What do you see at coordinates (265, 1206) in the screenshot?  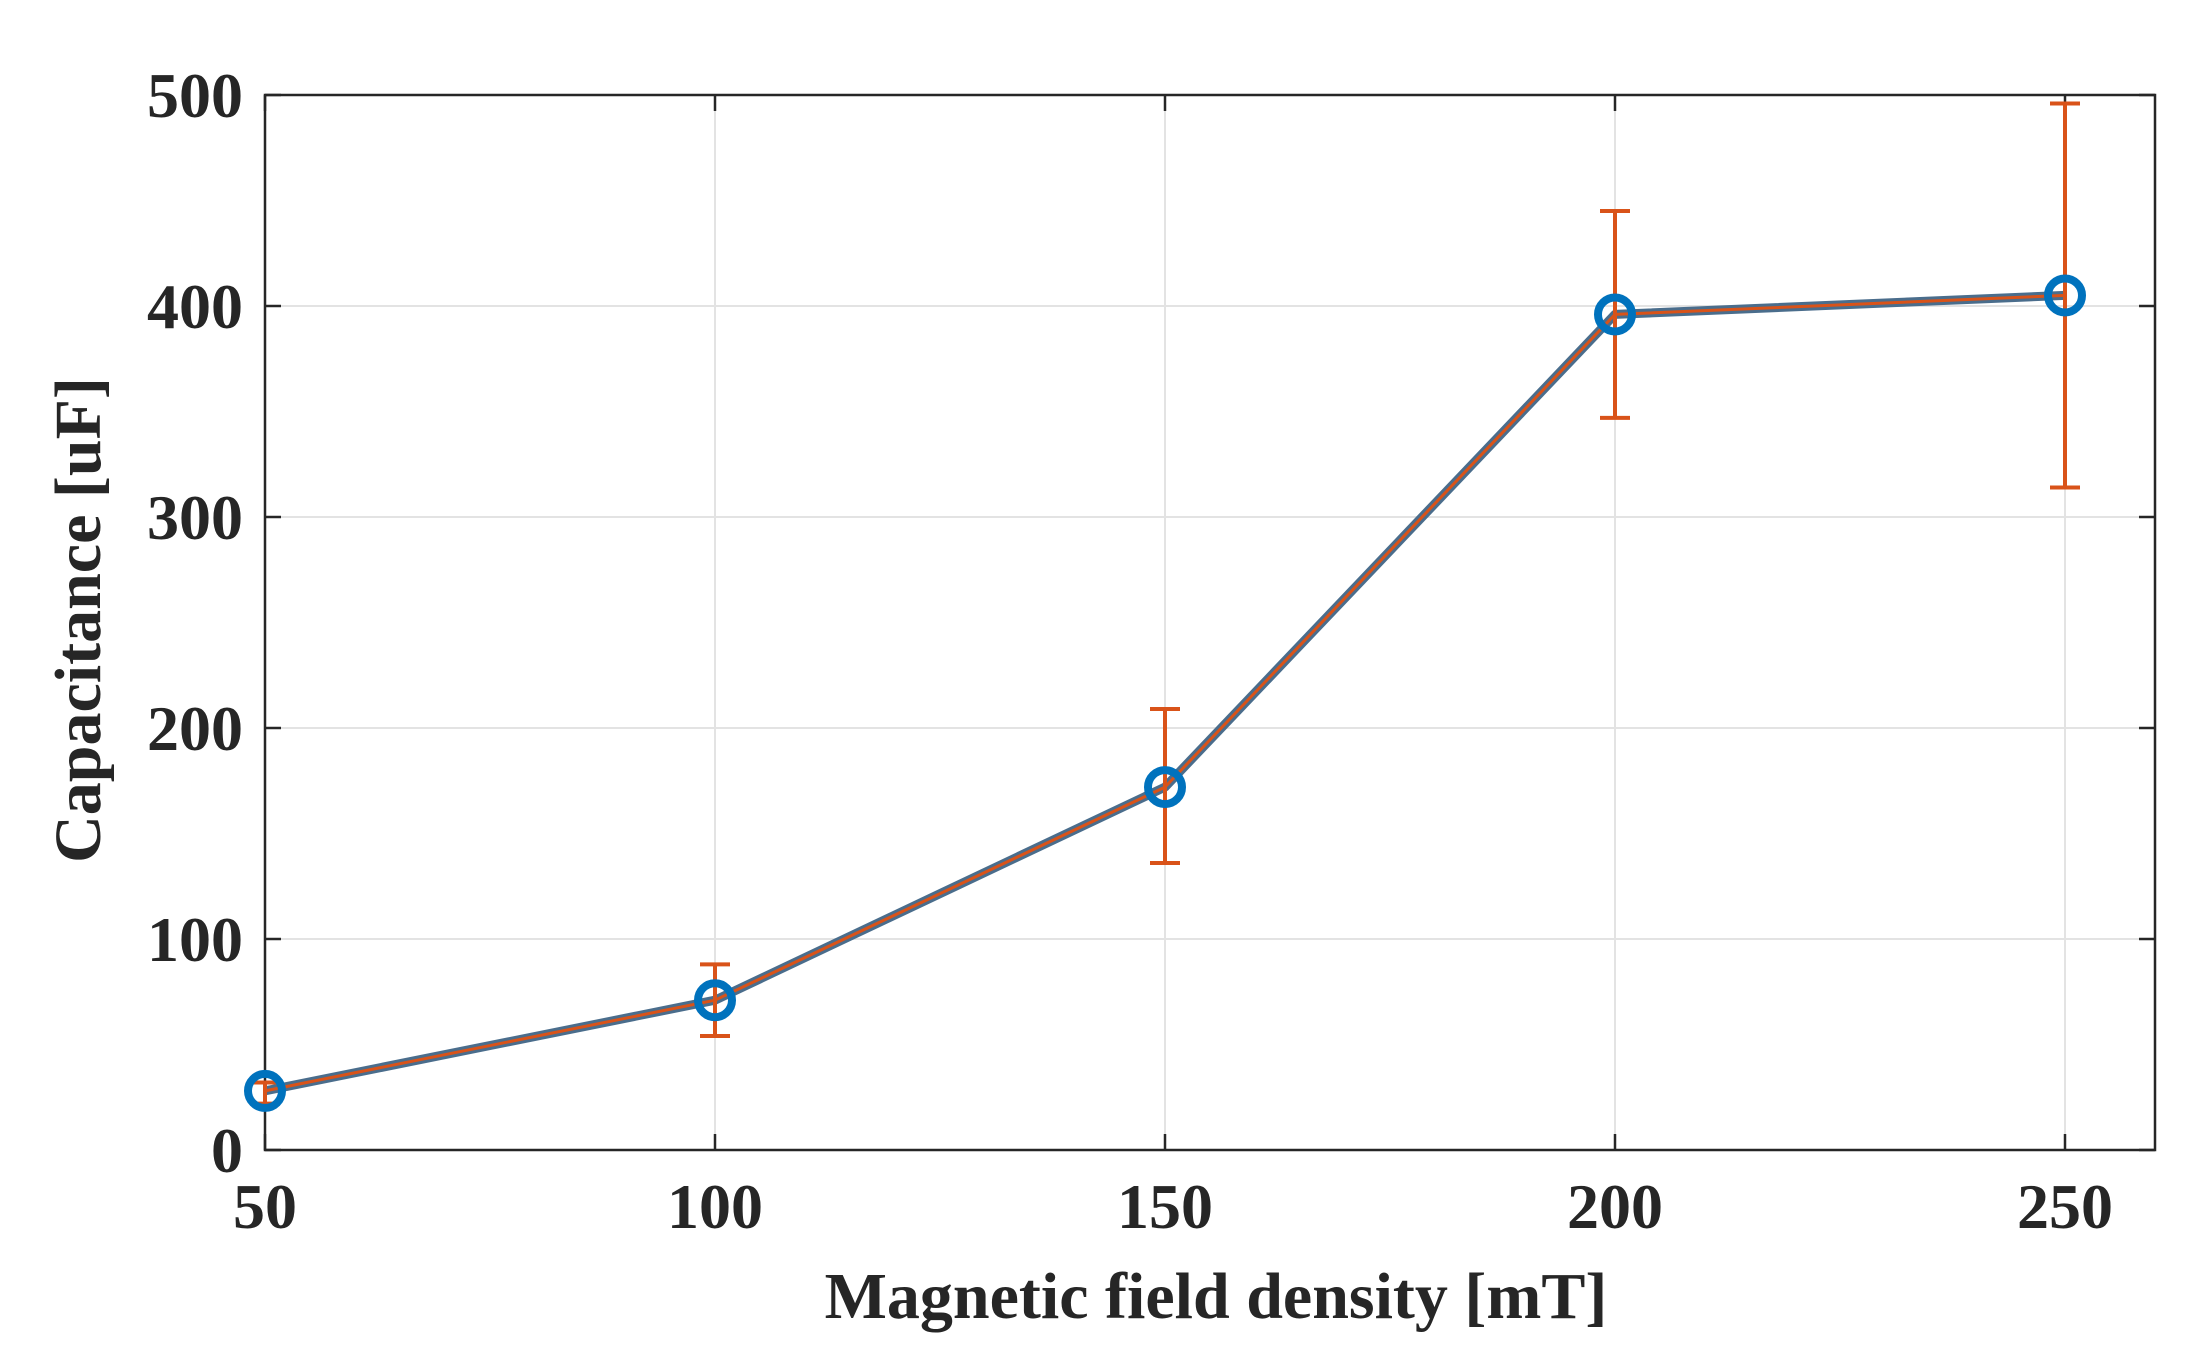 I see `x-tick-label-50: 50` at bounding box center [265, 1206].